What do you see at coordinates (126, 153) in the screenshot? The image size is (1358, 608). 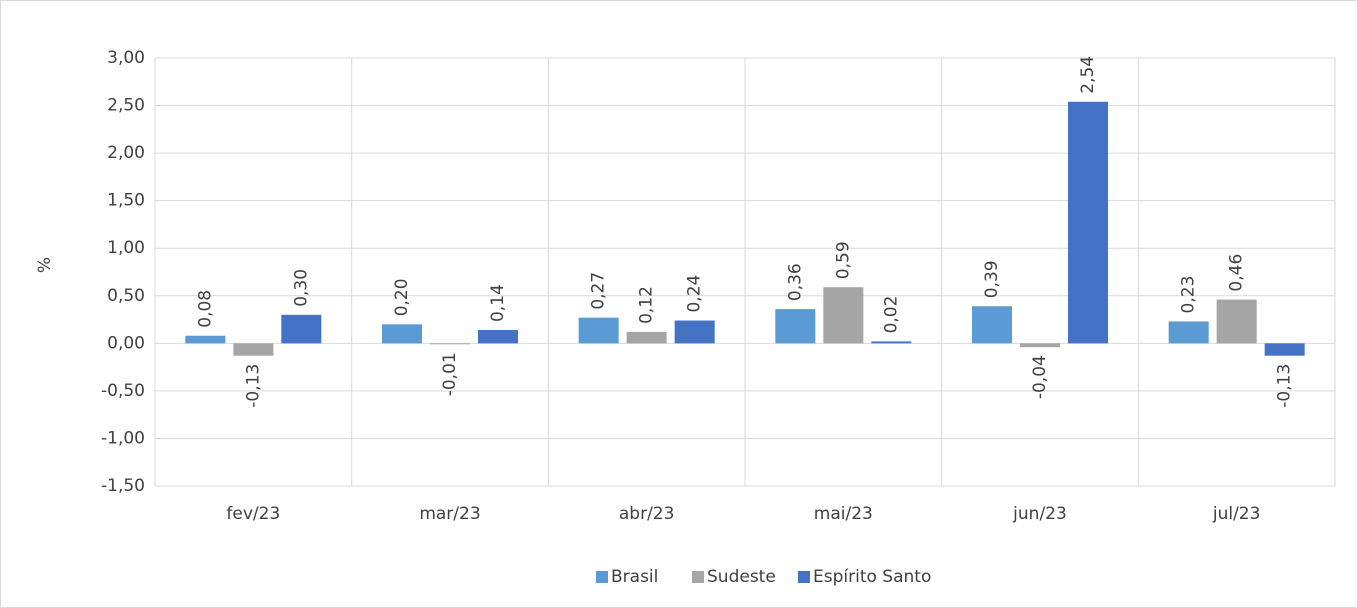 I see `y-tick-label: 2,00` at bounding box center [126, 153].